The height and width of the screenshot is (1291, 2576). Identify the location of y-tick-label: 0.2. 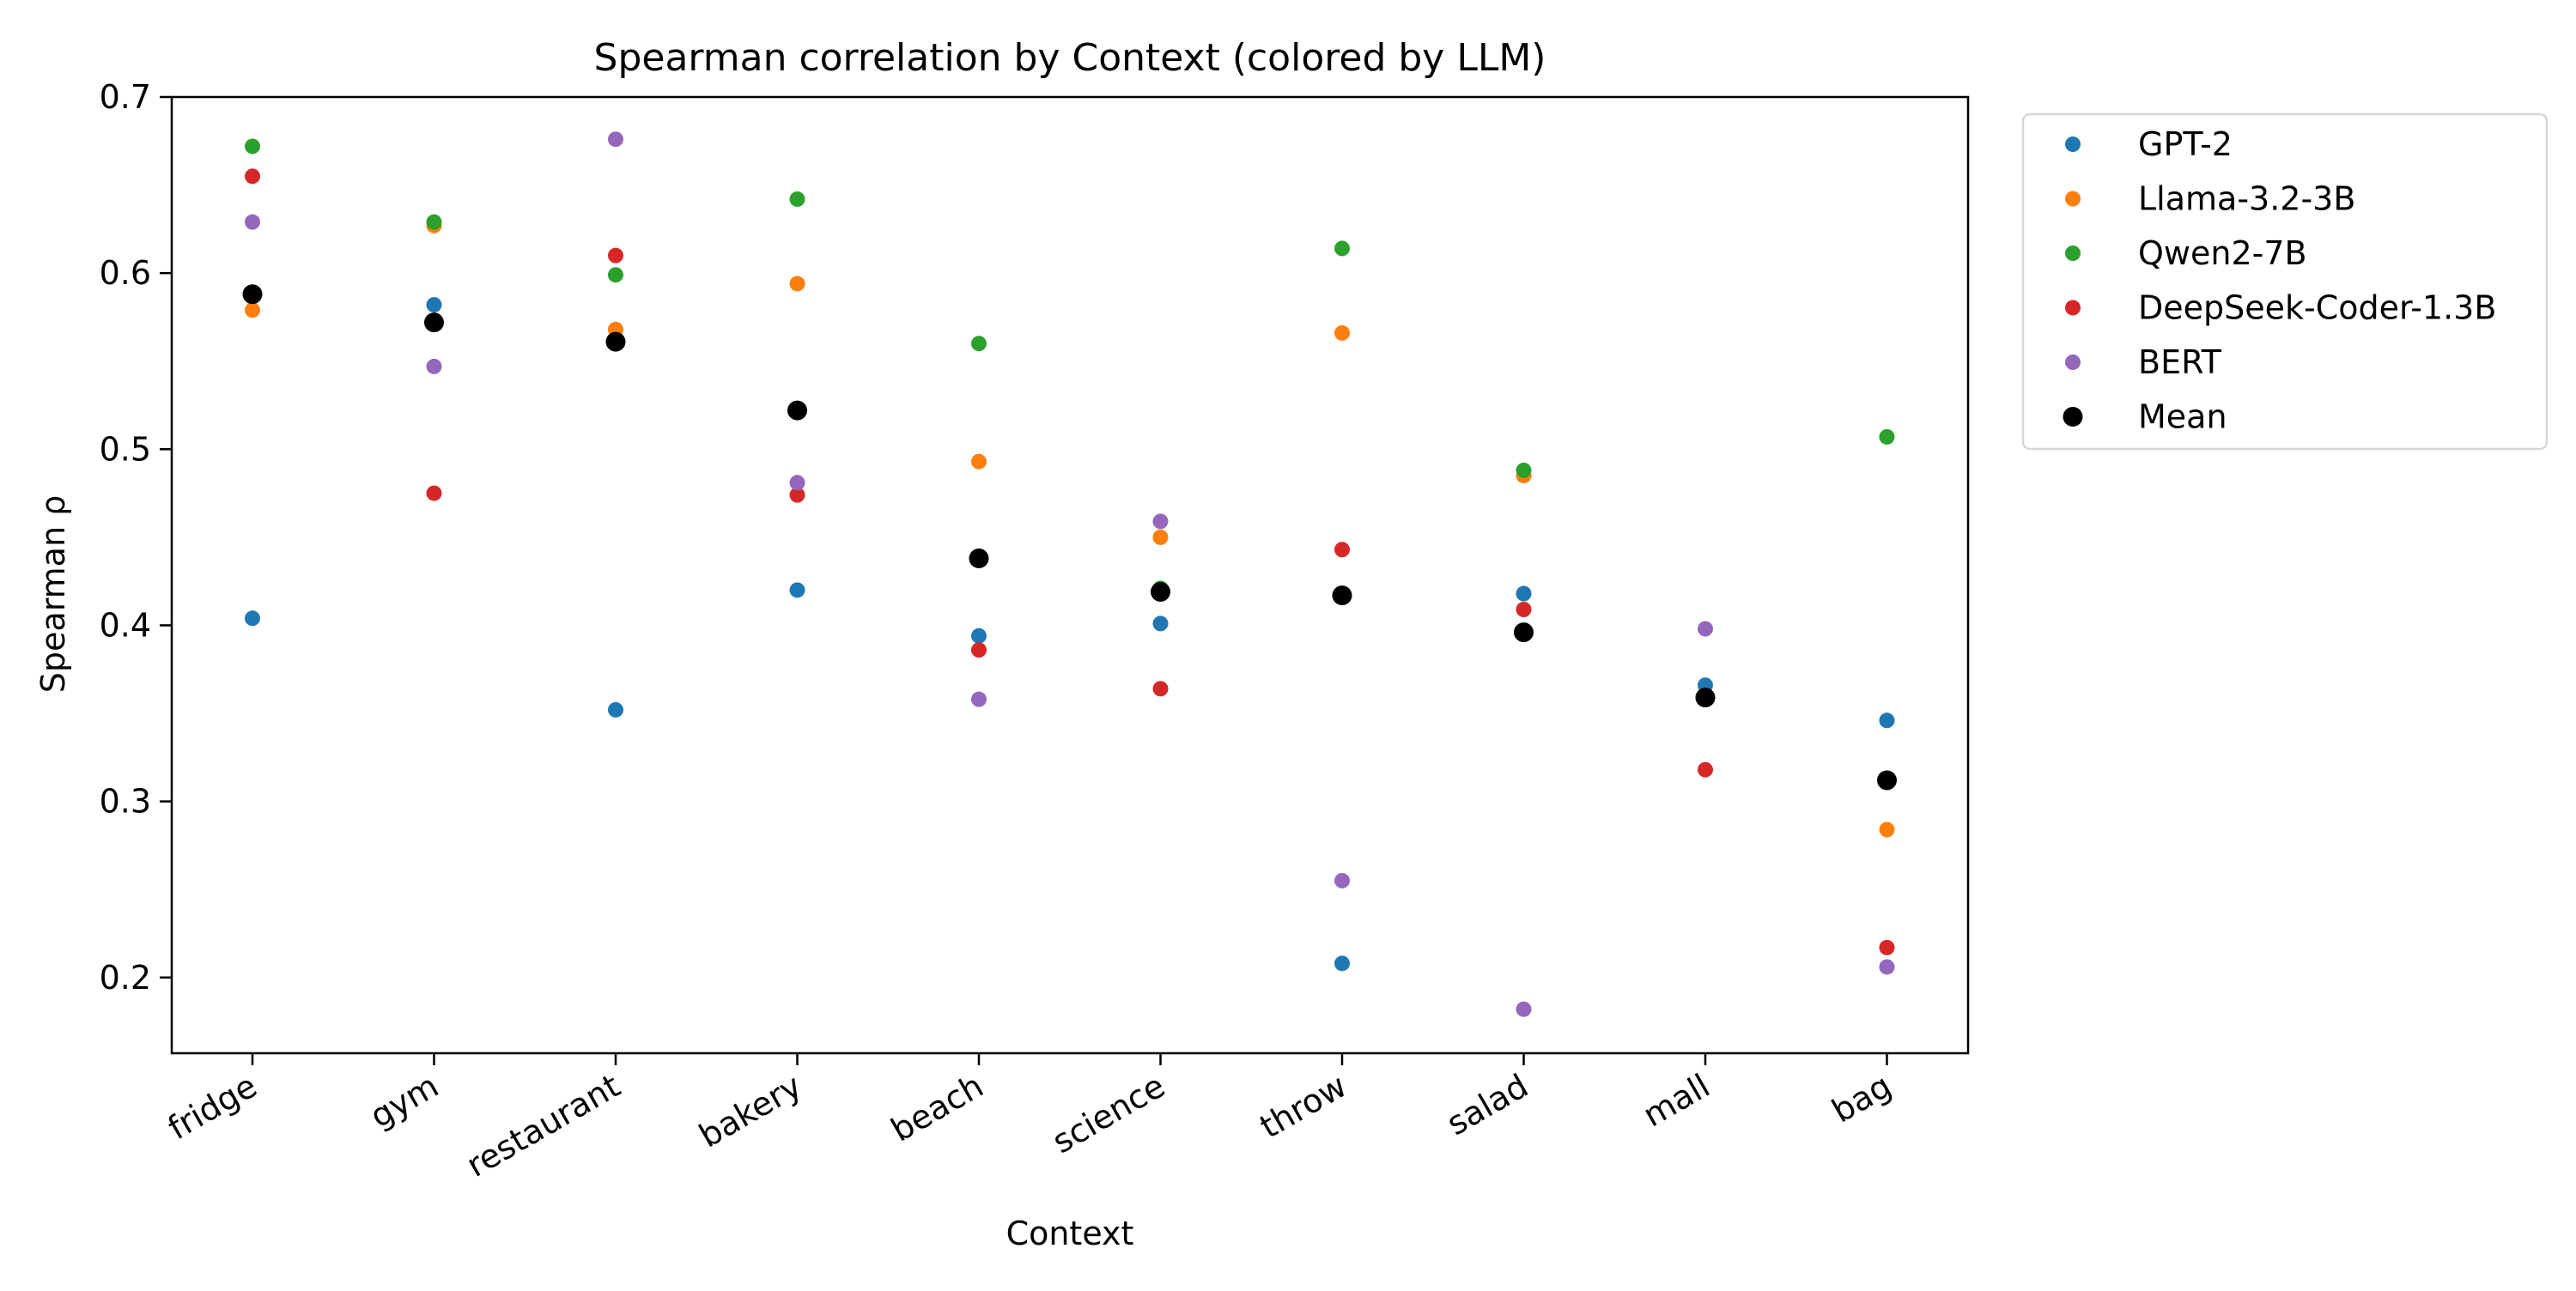
(126, 978).